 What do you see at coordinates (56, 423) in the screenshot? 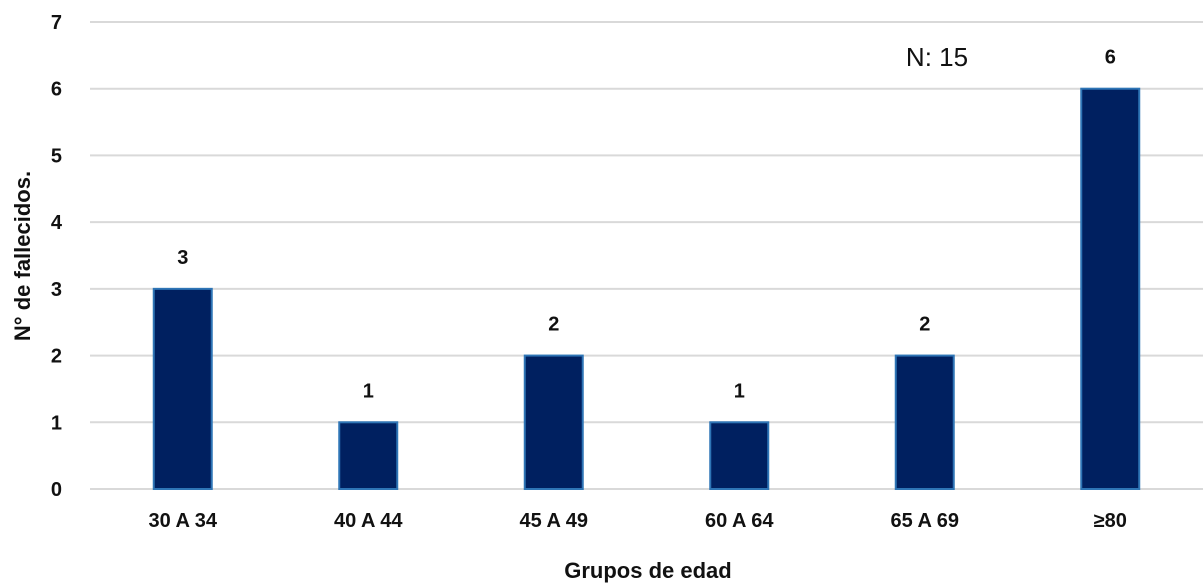
I see `y-tick-label: 1` at bounding box center [56, 423].